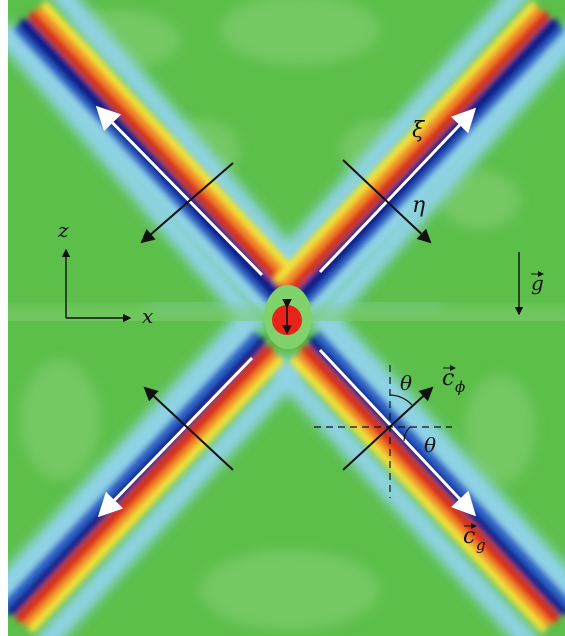 This screenshot has height=636, width=565. I want to click on coordinate-axes, so click(96, 285).